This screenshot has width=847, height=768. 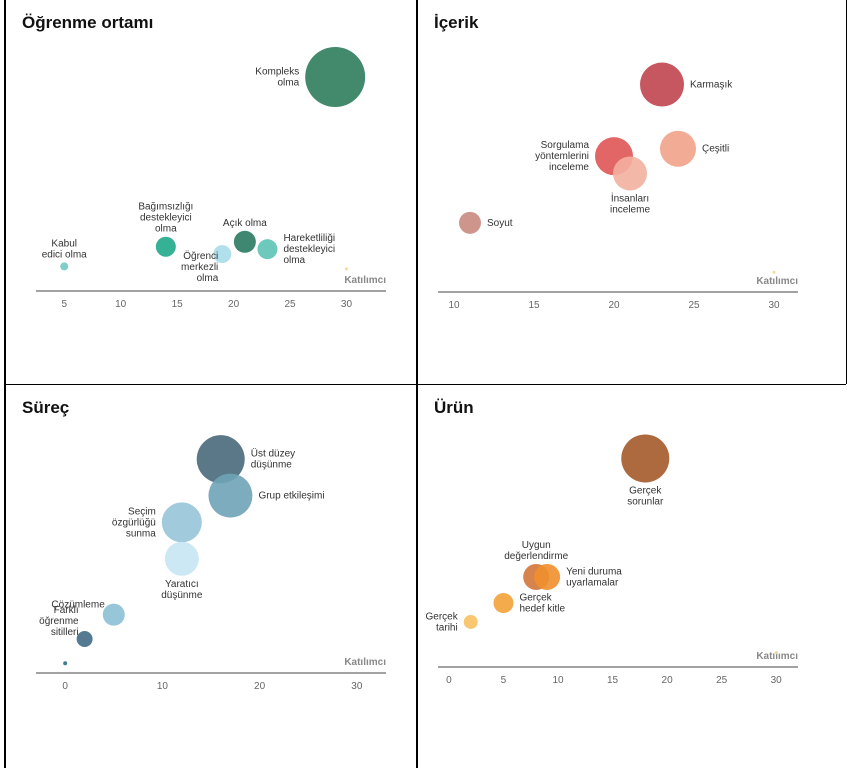 I want to click on data-label: Kompleks olma, so click(x=277, y=77).